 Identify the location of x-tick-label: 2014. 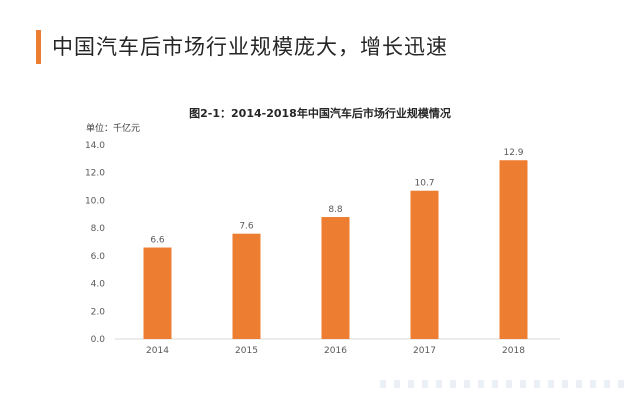
(157, 351).